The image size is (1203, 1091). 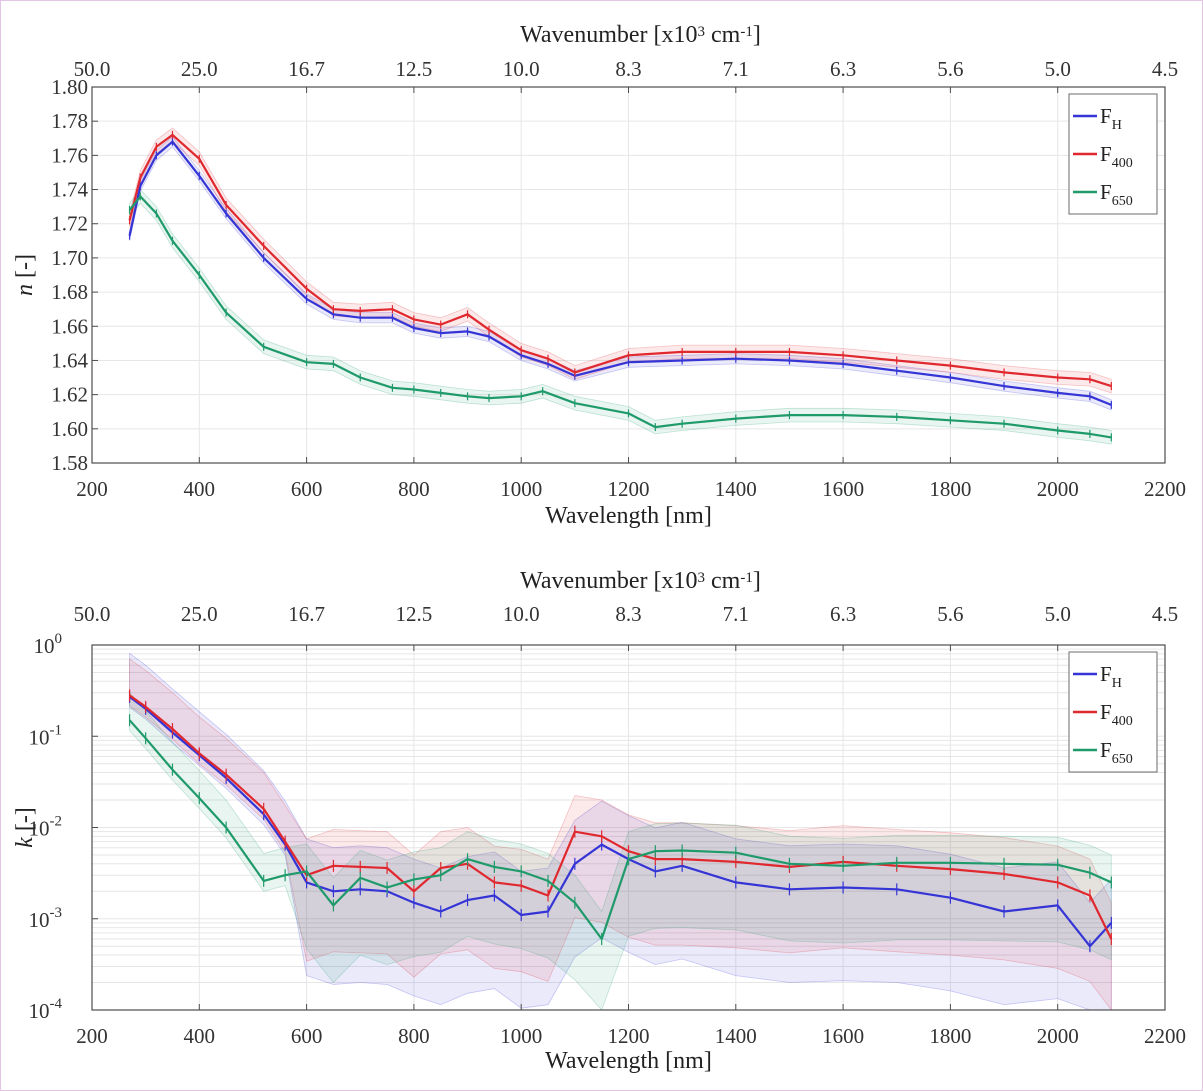 I want to click on y-tick-label: 1.80, so click(x=69, y=87).